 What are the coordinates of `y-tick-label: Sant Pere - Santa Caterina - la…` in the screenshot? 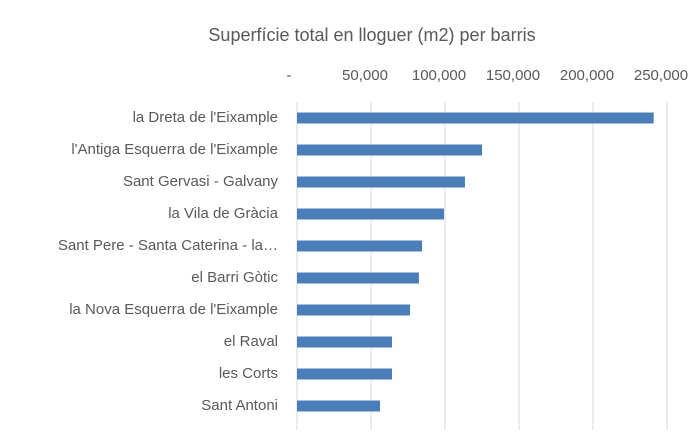 It's located at (168, 245).